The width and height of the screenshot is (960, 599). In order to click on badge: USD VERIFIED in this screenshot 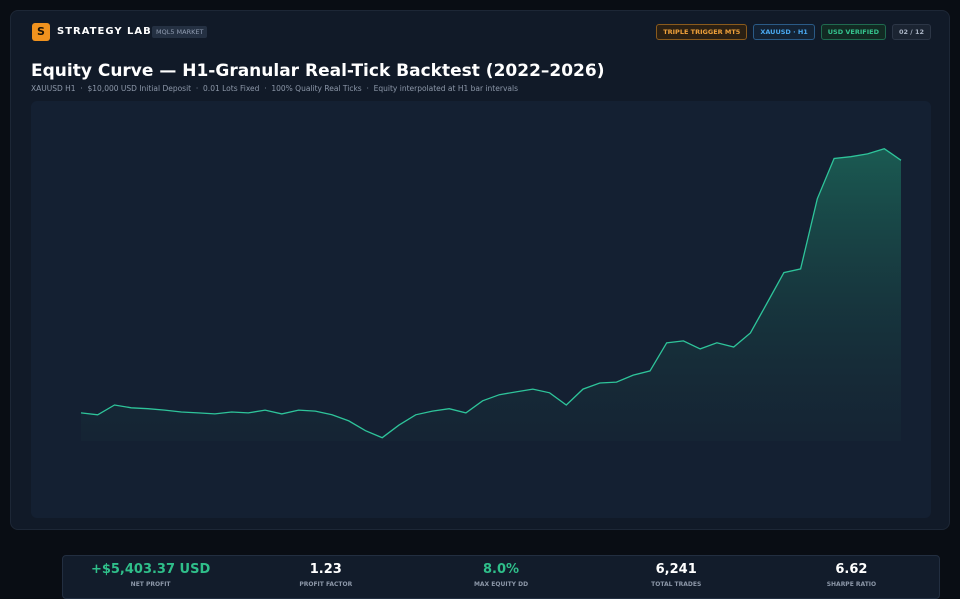, I will do `click(853, 32)`.